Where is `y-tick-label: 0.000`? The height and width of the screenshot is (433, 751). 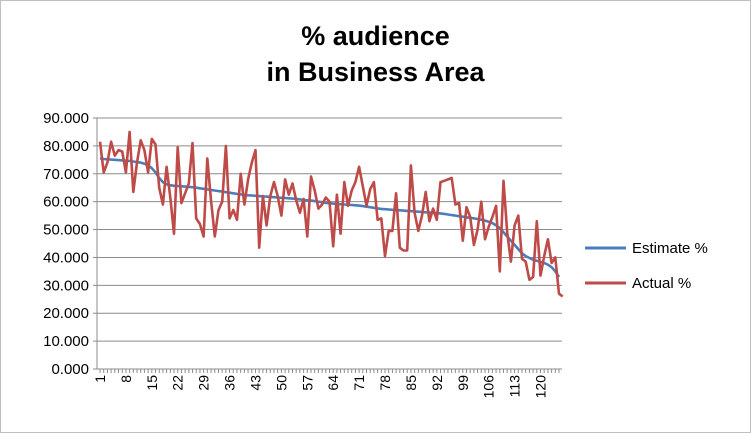 y-tick-label: 0.000 is located at coordinates (70, 369).